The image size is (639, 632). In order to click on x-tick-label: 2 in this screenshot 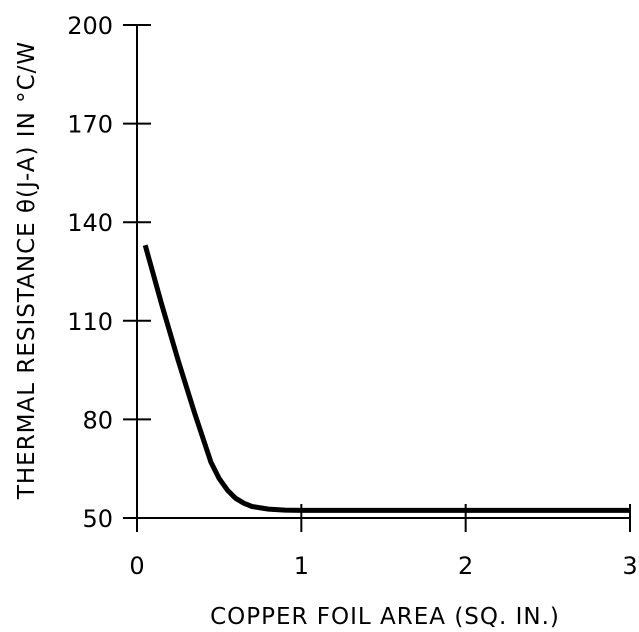, I will do `click(465, 566)`.